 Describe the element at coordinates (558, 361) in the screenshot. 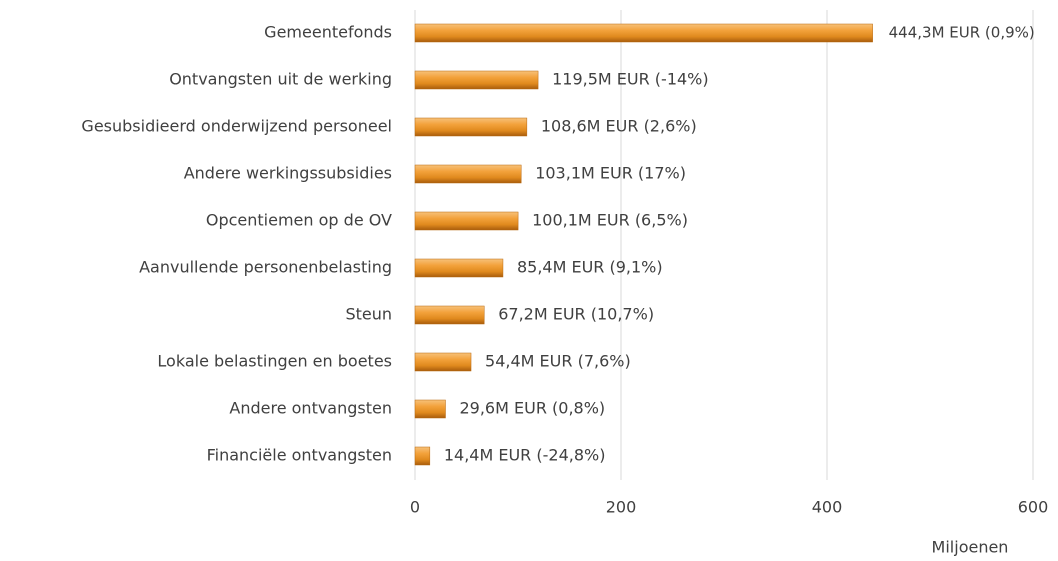

I see `data-label: 54,4M EUR (7,6%)` at that location.